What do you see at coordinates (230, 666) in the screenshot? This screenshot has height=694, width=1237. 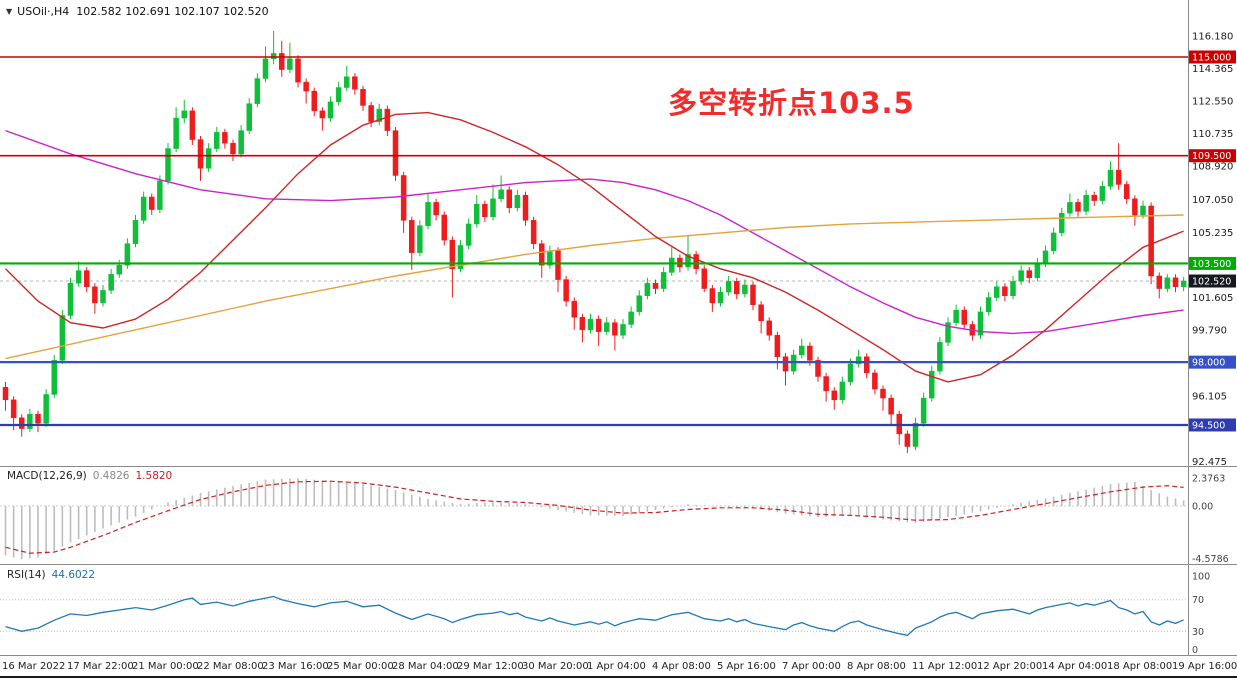 I see `svg-text: 22 Mar 08:00` at bounding box center [230, 666].